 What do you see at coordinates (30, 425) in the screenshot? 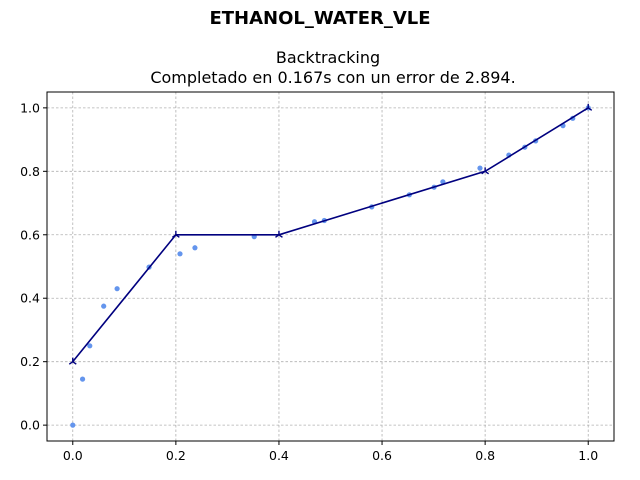
I see `y-tick-label: 0.0` at bounding box center [30, 425].